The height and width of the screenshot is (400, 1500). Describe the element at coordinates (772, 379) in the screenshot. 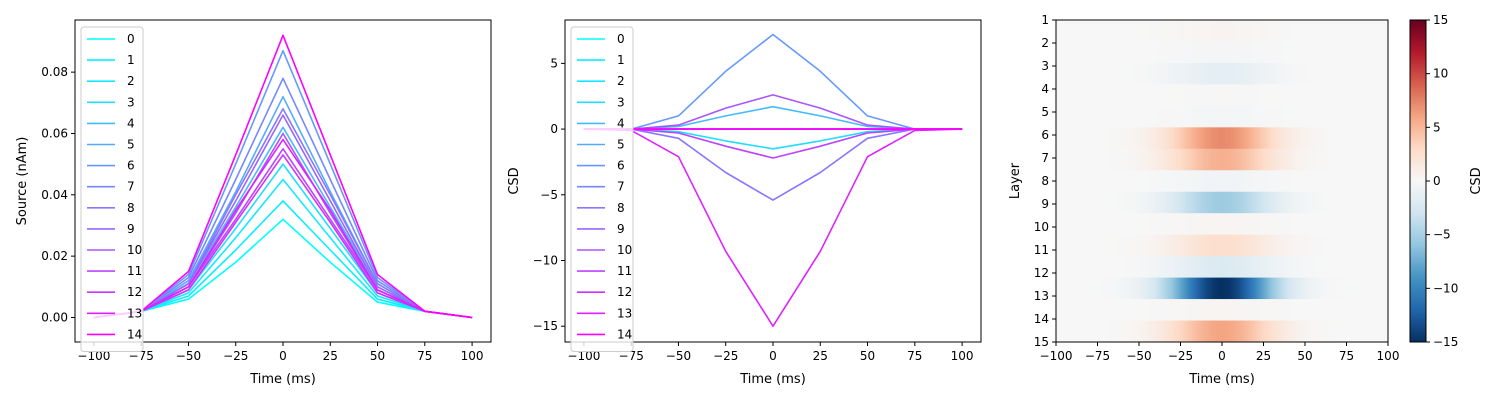

I see `csd-x-label: Time (ms)` at that location.